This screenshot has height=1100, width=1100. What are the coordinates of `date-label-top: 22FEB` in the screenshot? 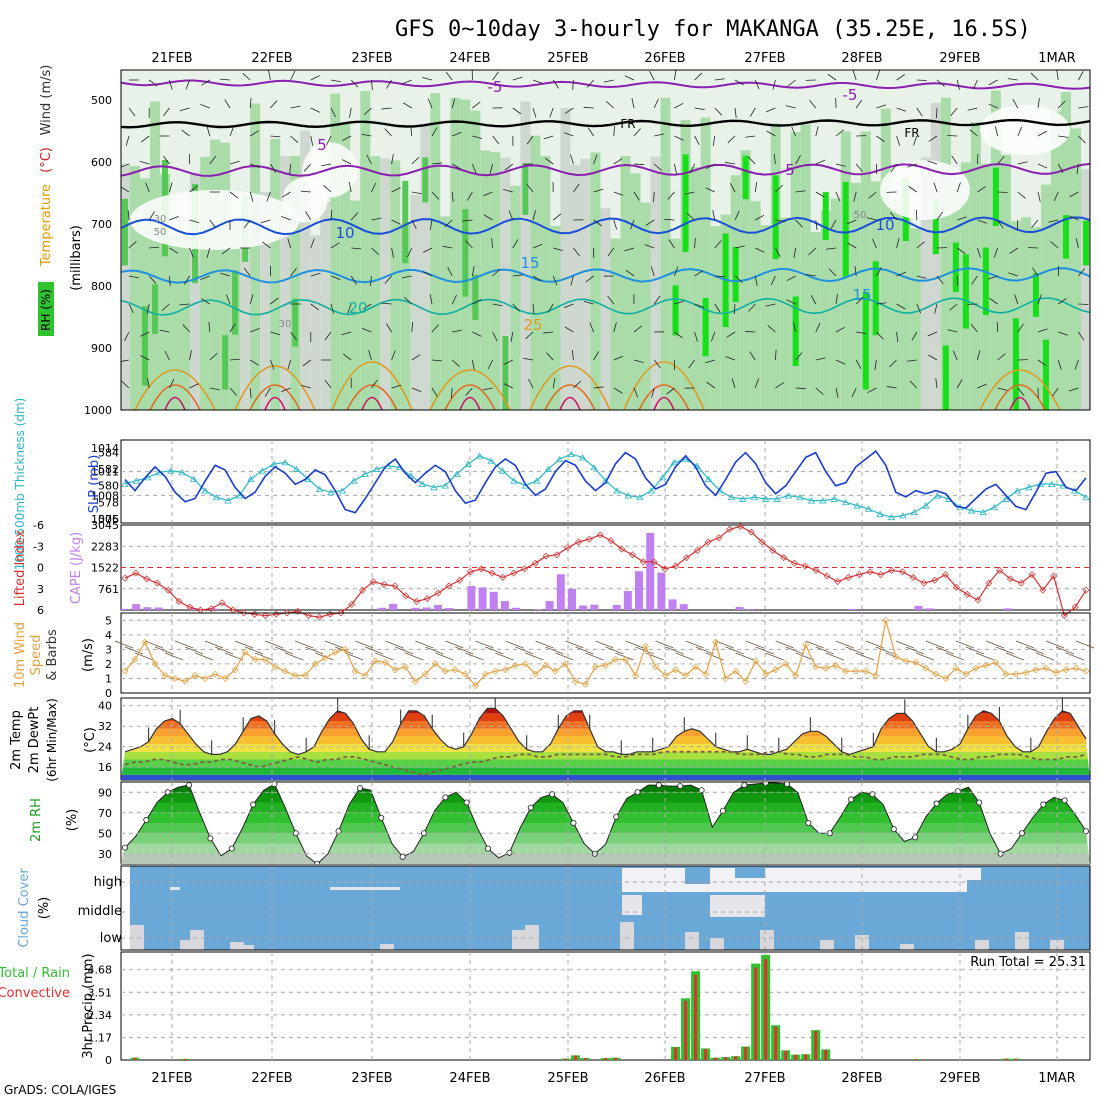 It's located at (271, 58).